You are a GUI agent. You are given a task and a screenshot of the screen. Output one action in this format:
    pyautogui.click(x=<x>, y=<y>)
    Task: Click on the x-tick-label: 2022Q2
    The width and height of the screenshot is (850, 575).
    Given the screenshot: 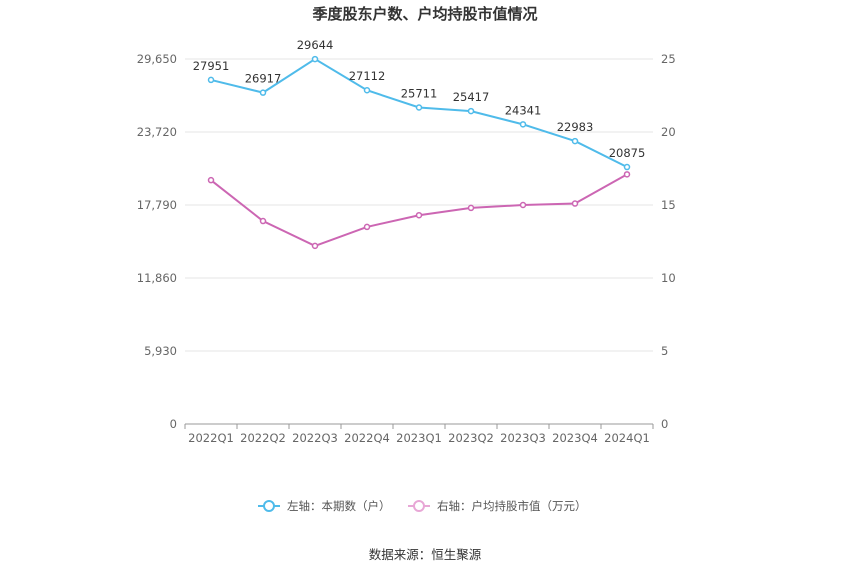 What is the action you would take?
    pyautogui.click(x=263, y=438)
    